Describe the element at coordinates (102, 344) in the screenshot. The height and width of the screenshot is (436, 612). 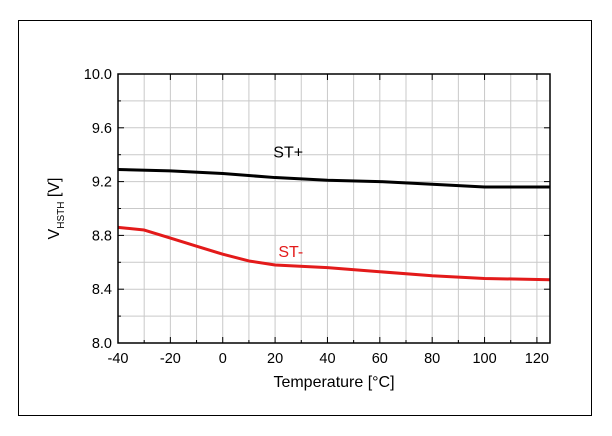
I see `y-tick-label: 8.0` at that location.